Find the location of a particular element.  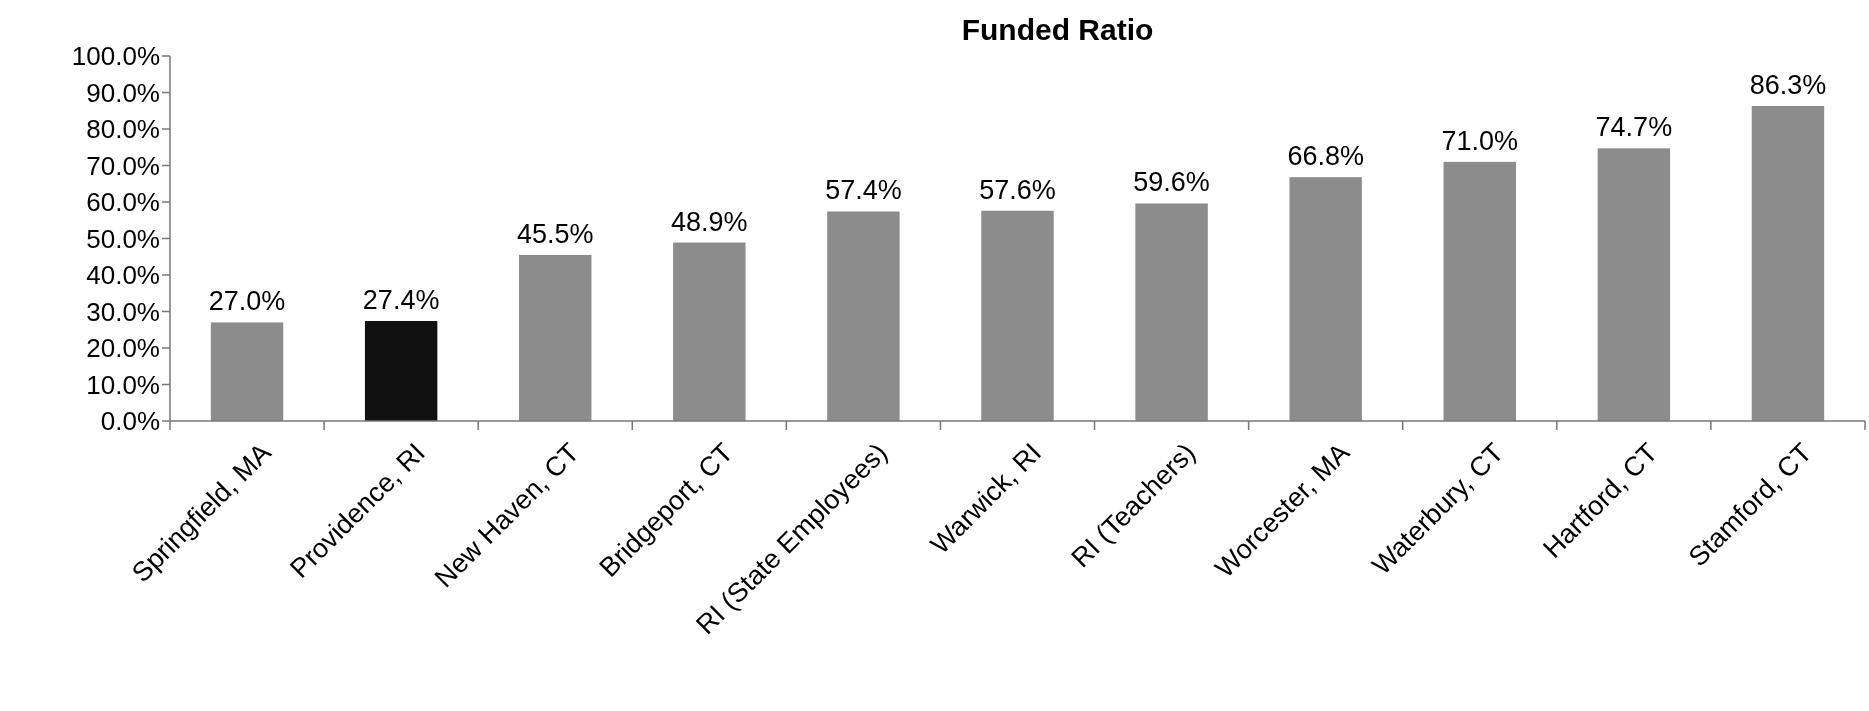

data-label: 27.4% is located at coordinates (401, 299).